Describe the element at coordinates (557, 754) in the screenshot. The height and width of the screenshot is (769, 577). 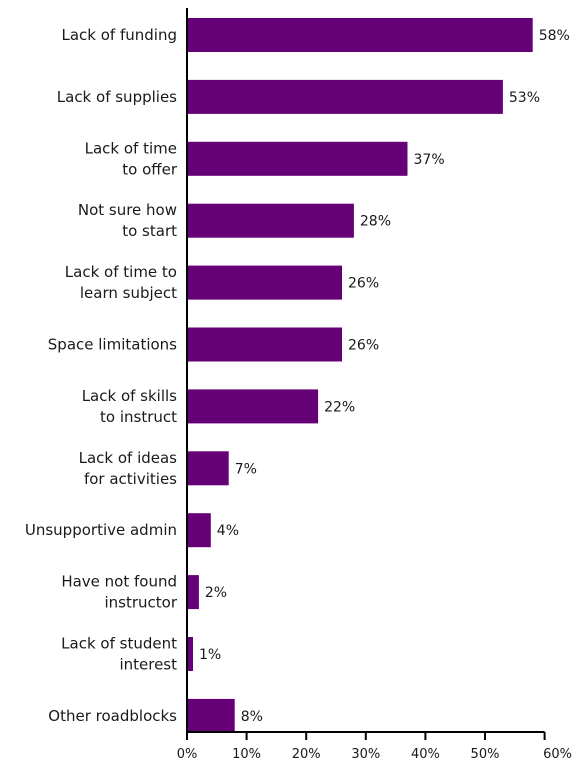
I see `x-tick-label: 60%` at that location.